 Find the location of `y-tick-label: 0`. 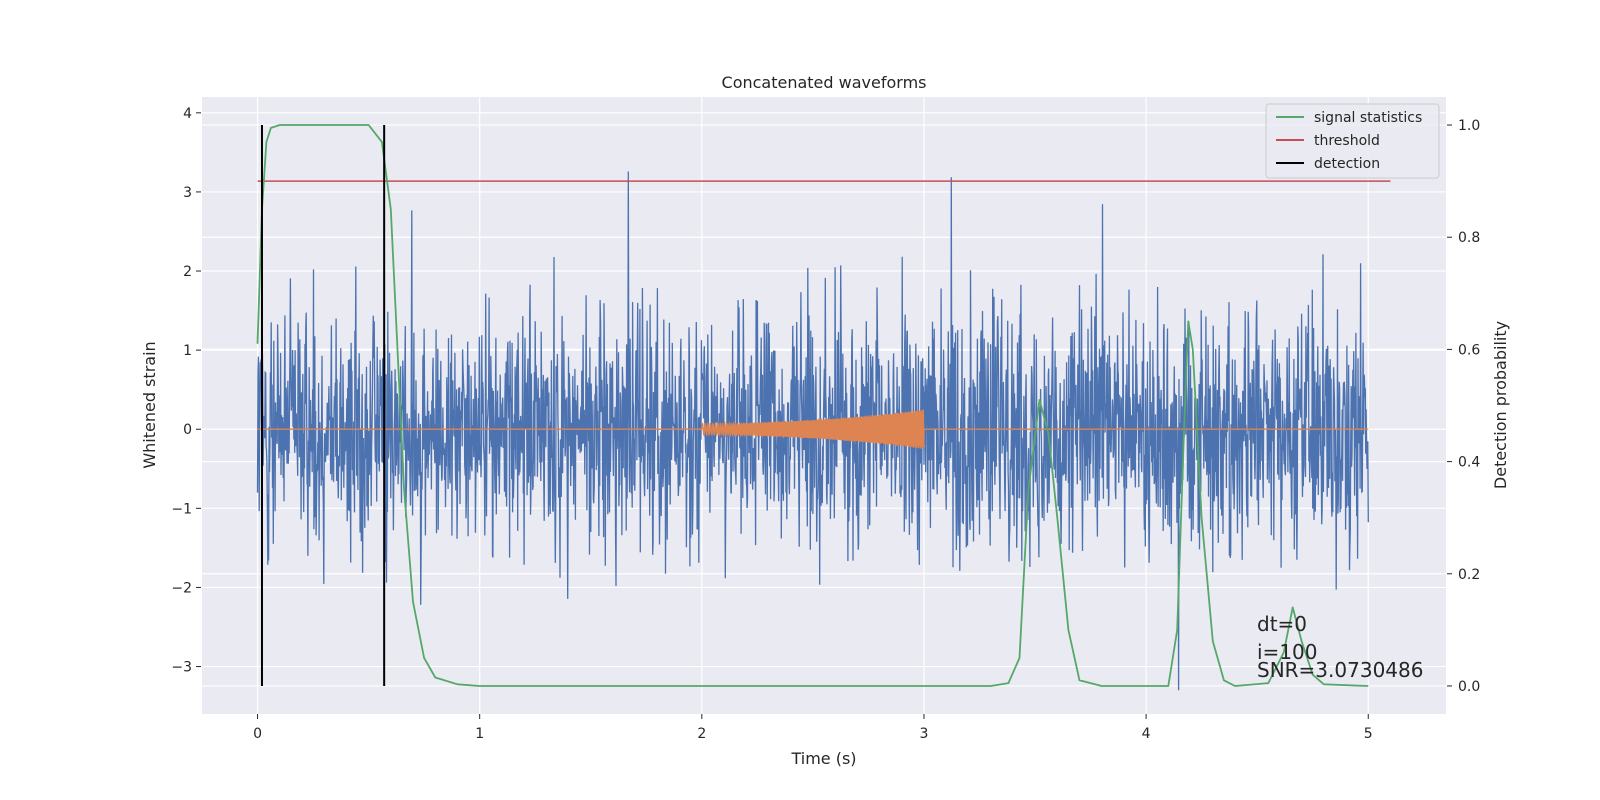

y-tick-label: 0 is located at coordinates (187, 430).